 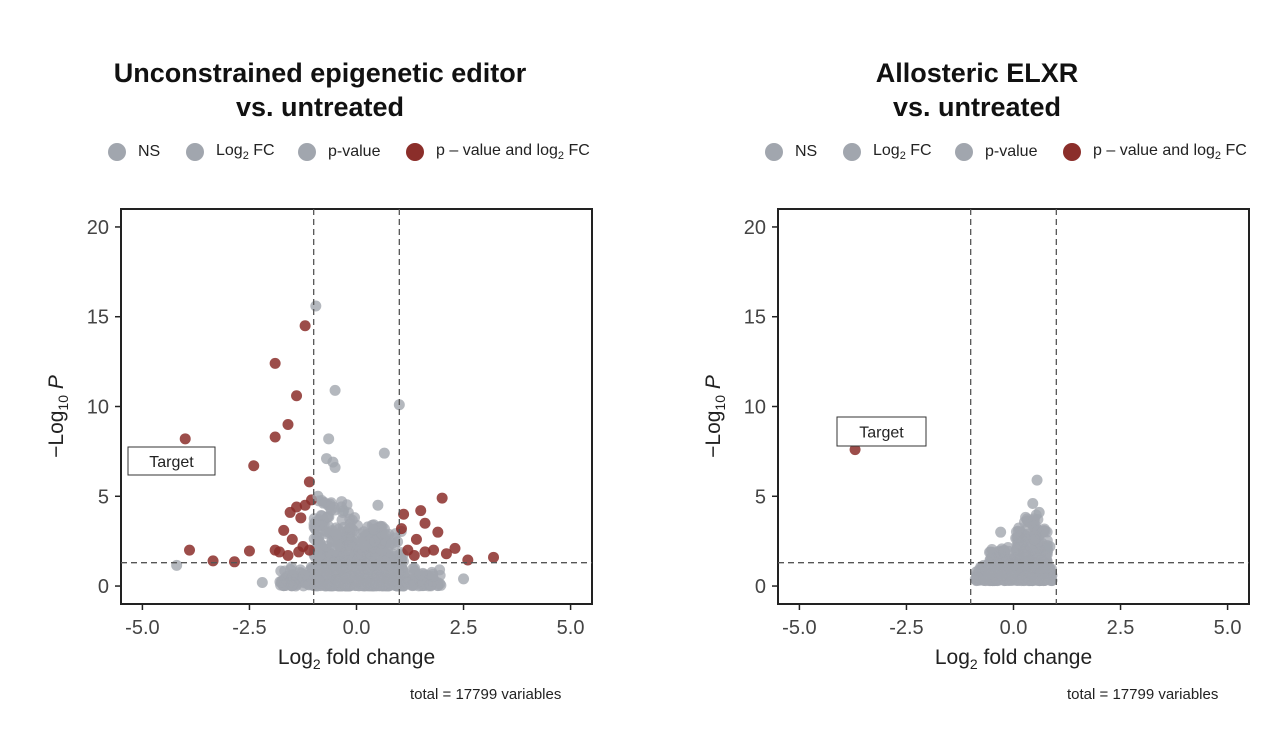 I want to click on legend-dot-log2fc, so click(x=852, y=152).